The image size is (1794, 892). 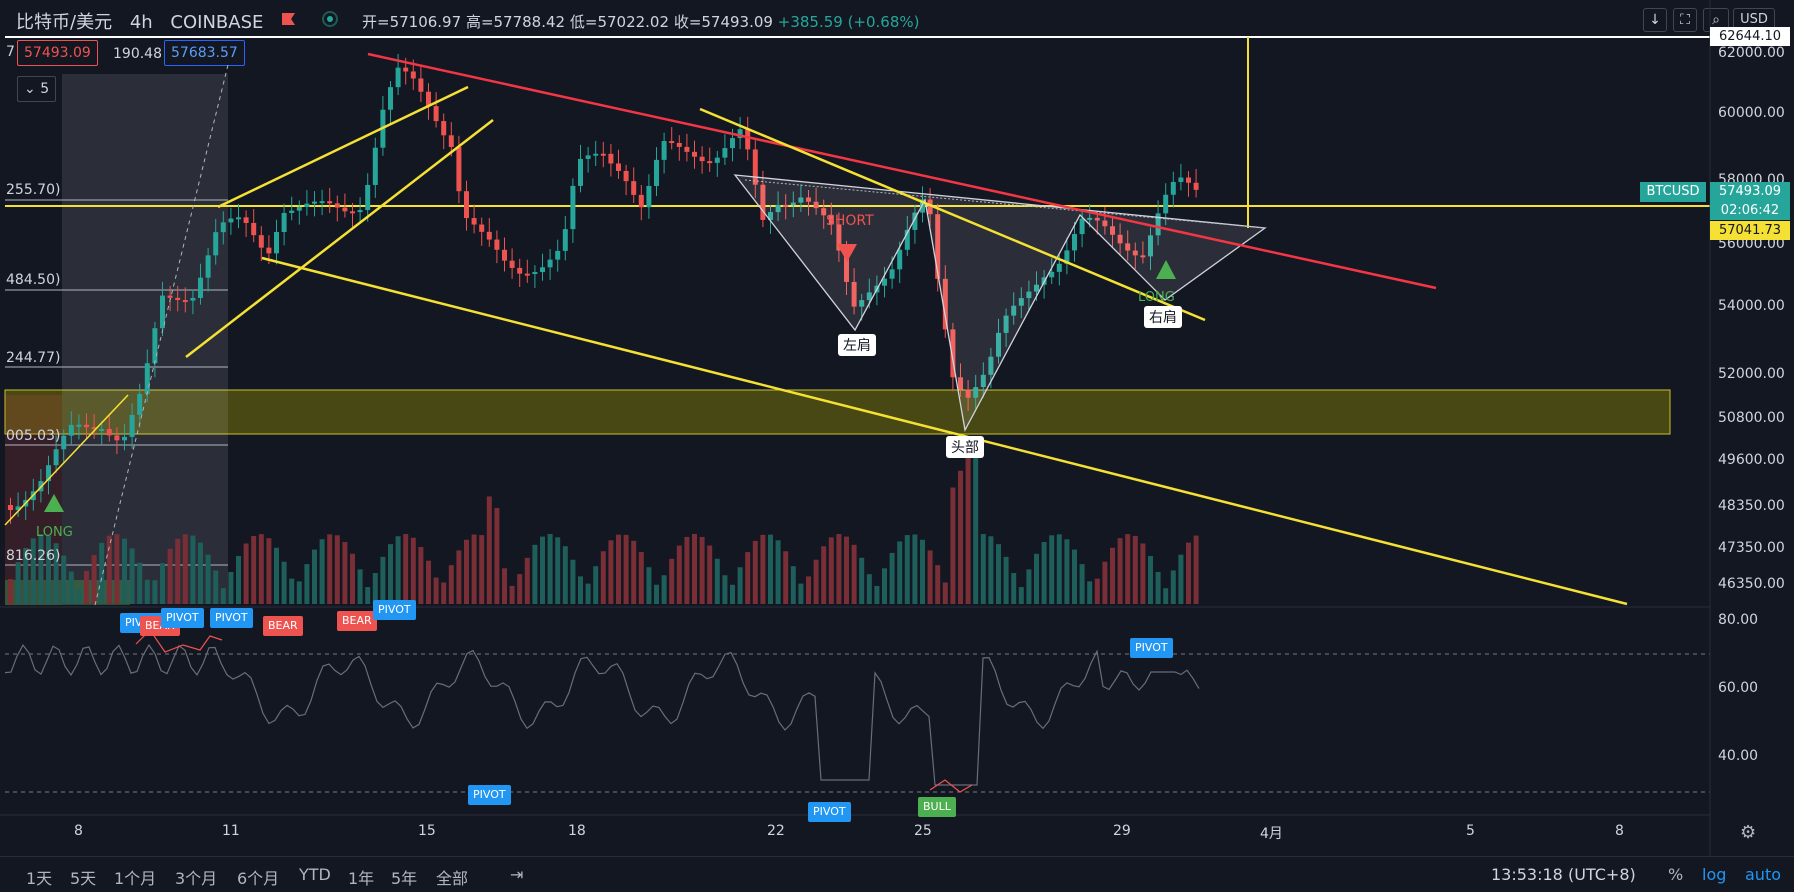 What do you see at coordinates (1685, 20) in the screenshot?
I see `fullscreen-icon: ⛶` at bounding box center [1685, 20].